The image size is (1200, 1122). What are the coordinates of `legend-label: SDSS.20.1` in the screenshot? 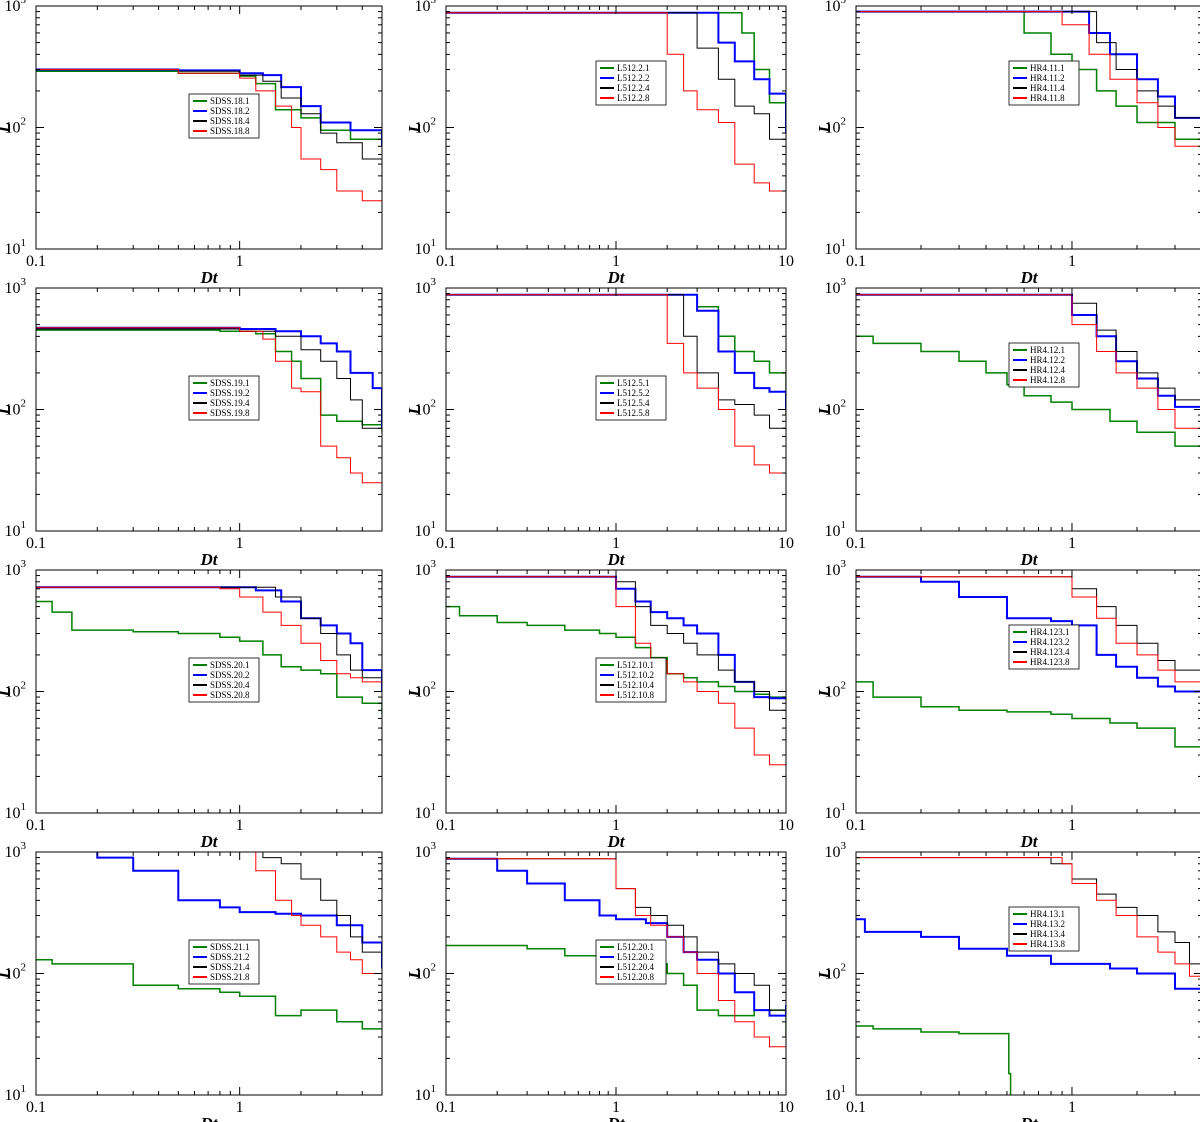 It's located at (230, 665).